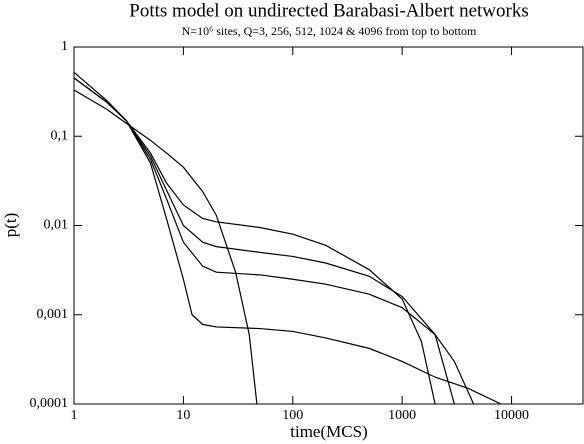 This screenshot has height=444, width=584. What do you see at coordinates (10, 225) in the screenshot?
I see `y-axis-label: p(t)` at bounding box center [10, 225].